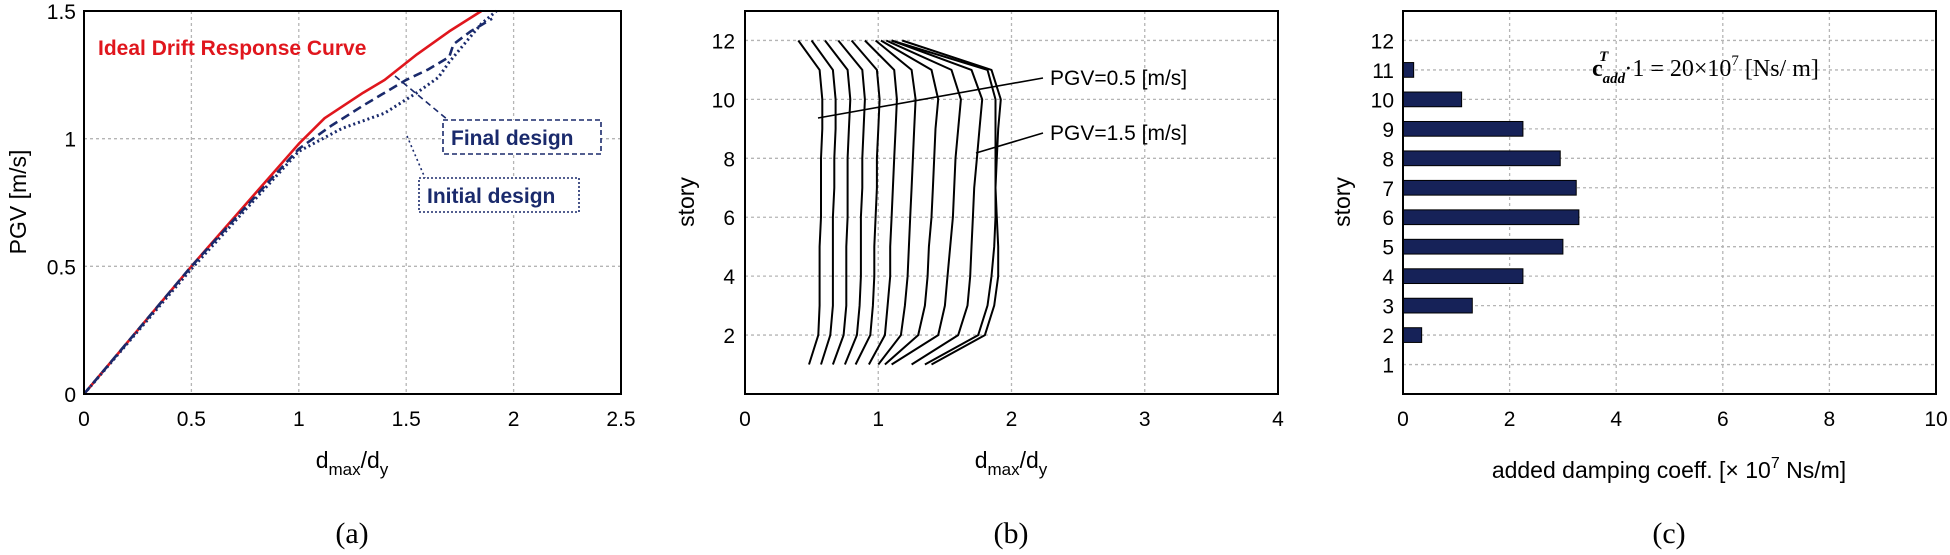 The width and height of the screenshot is (1950, 555). I want to click on panel-c-ytick: 7, so click(1388, 189).